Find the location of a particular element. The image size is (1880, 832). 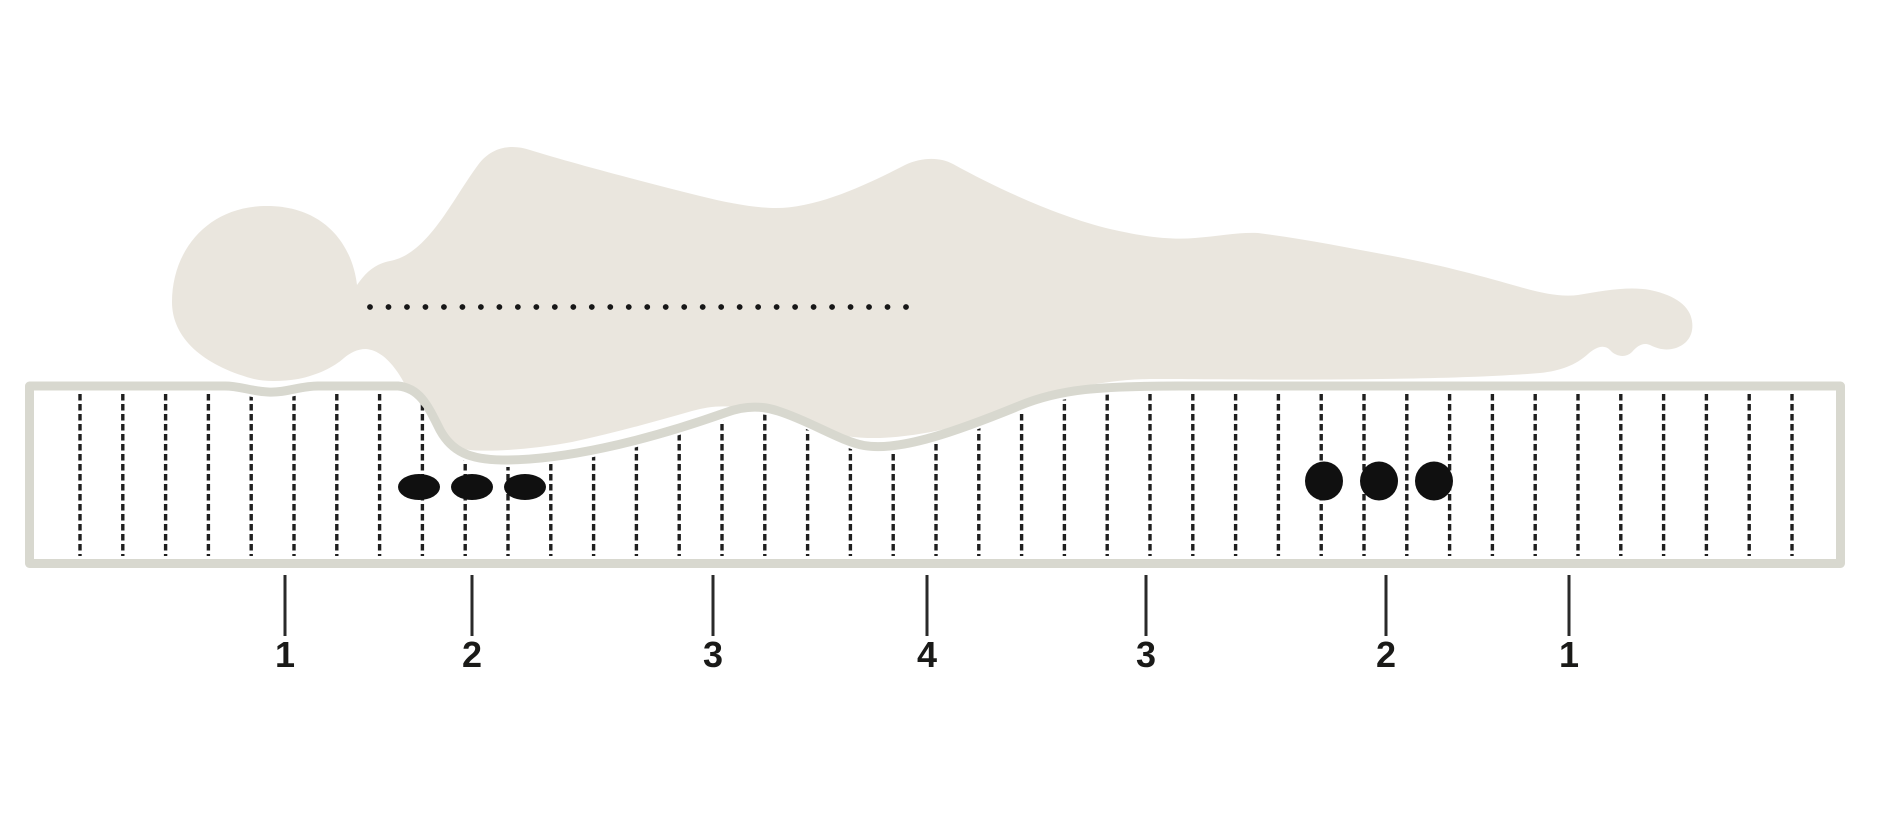

leg-pressure-dots-group is located at coordinates (1379, 481).